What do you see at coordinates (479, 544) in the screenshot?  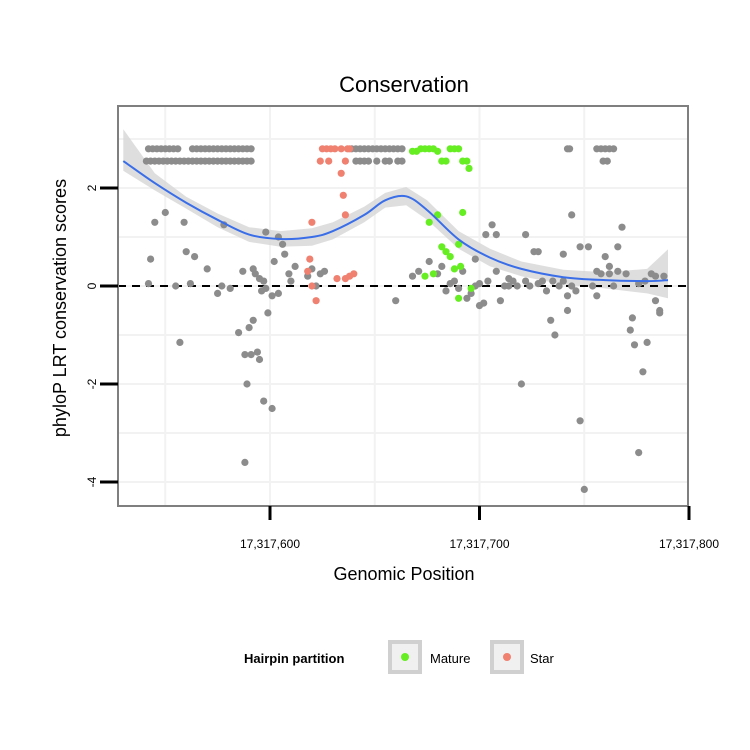 I see `x-tick-label: 17,317,700` at bounding box center [479, 544].